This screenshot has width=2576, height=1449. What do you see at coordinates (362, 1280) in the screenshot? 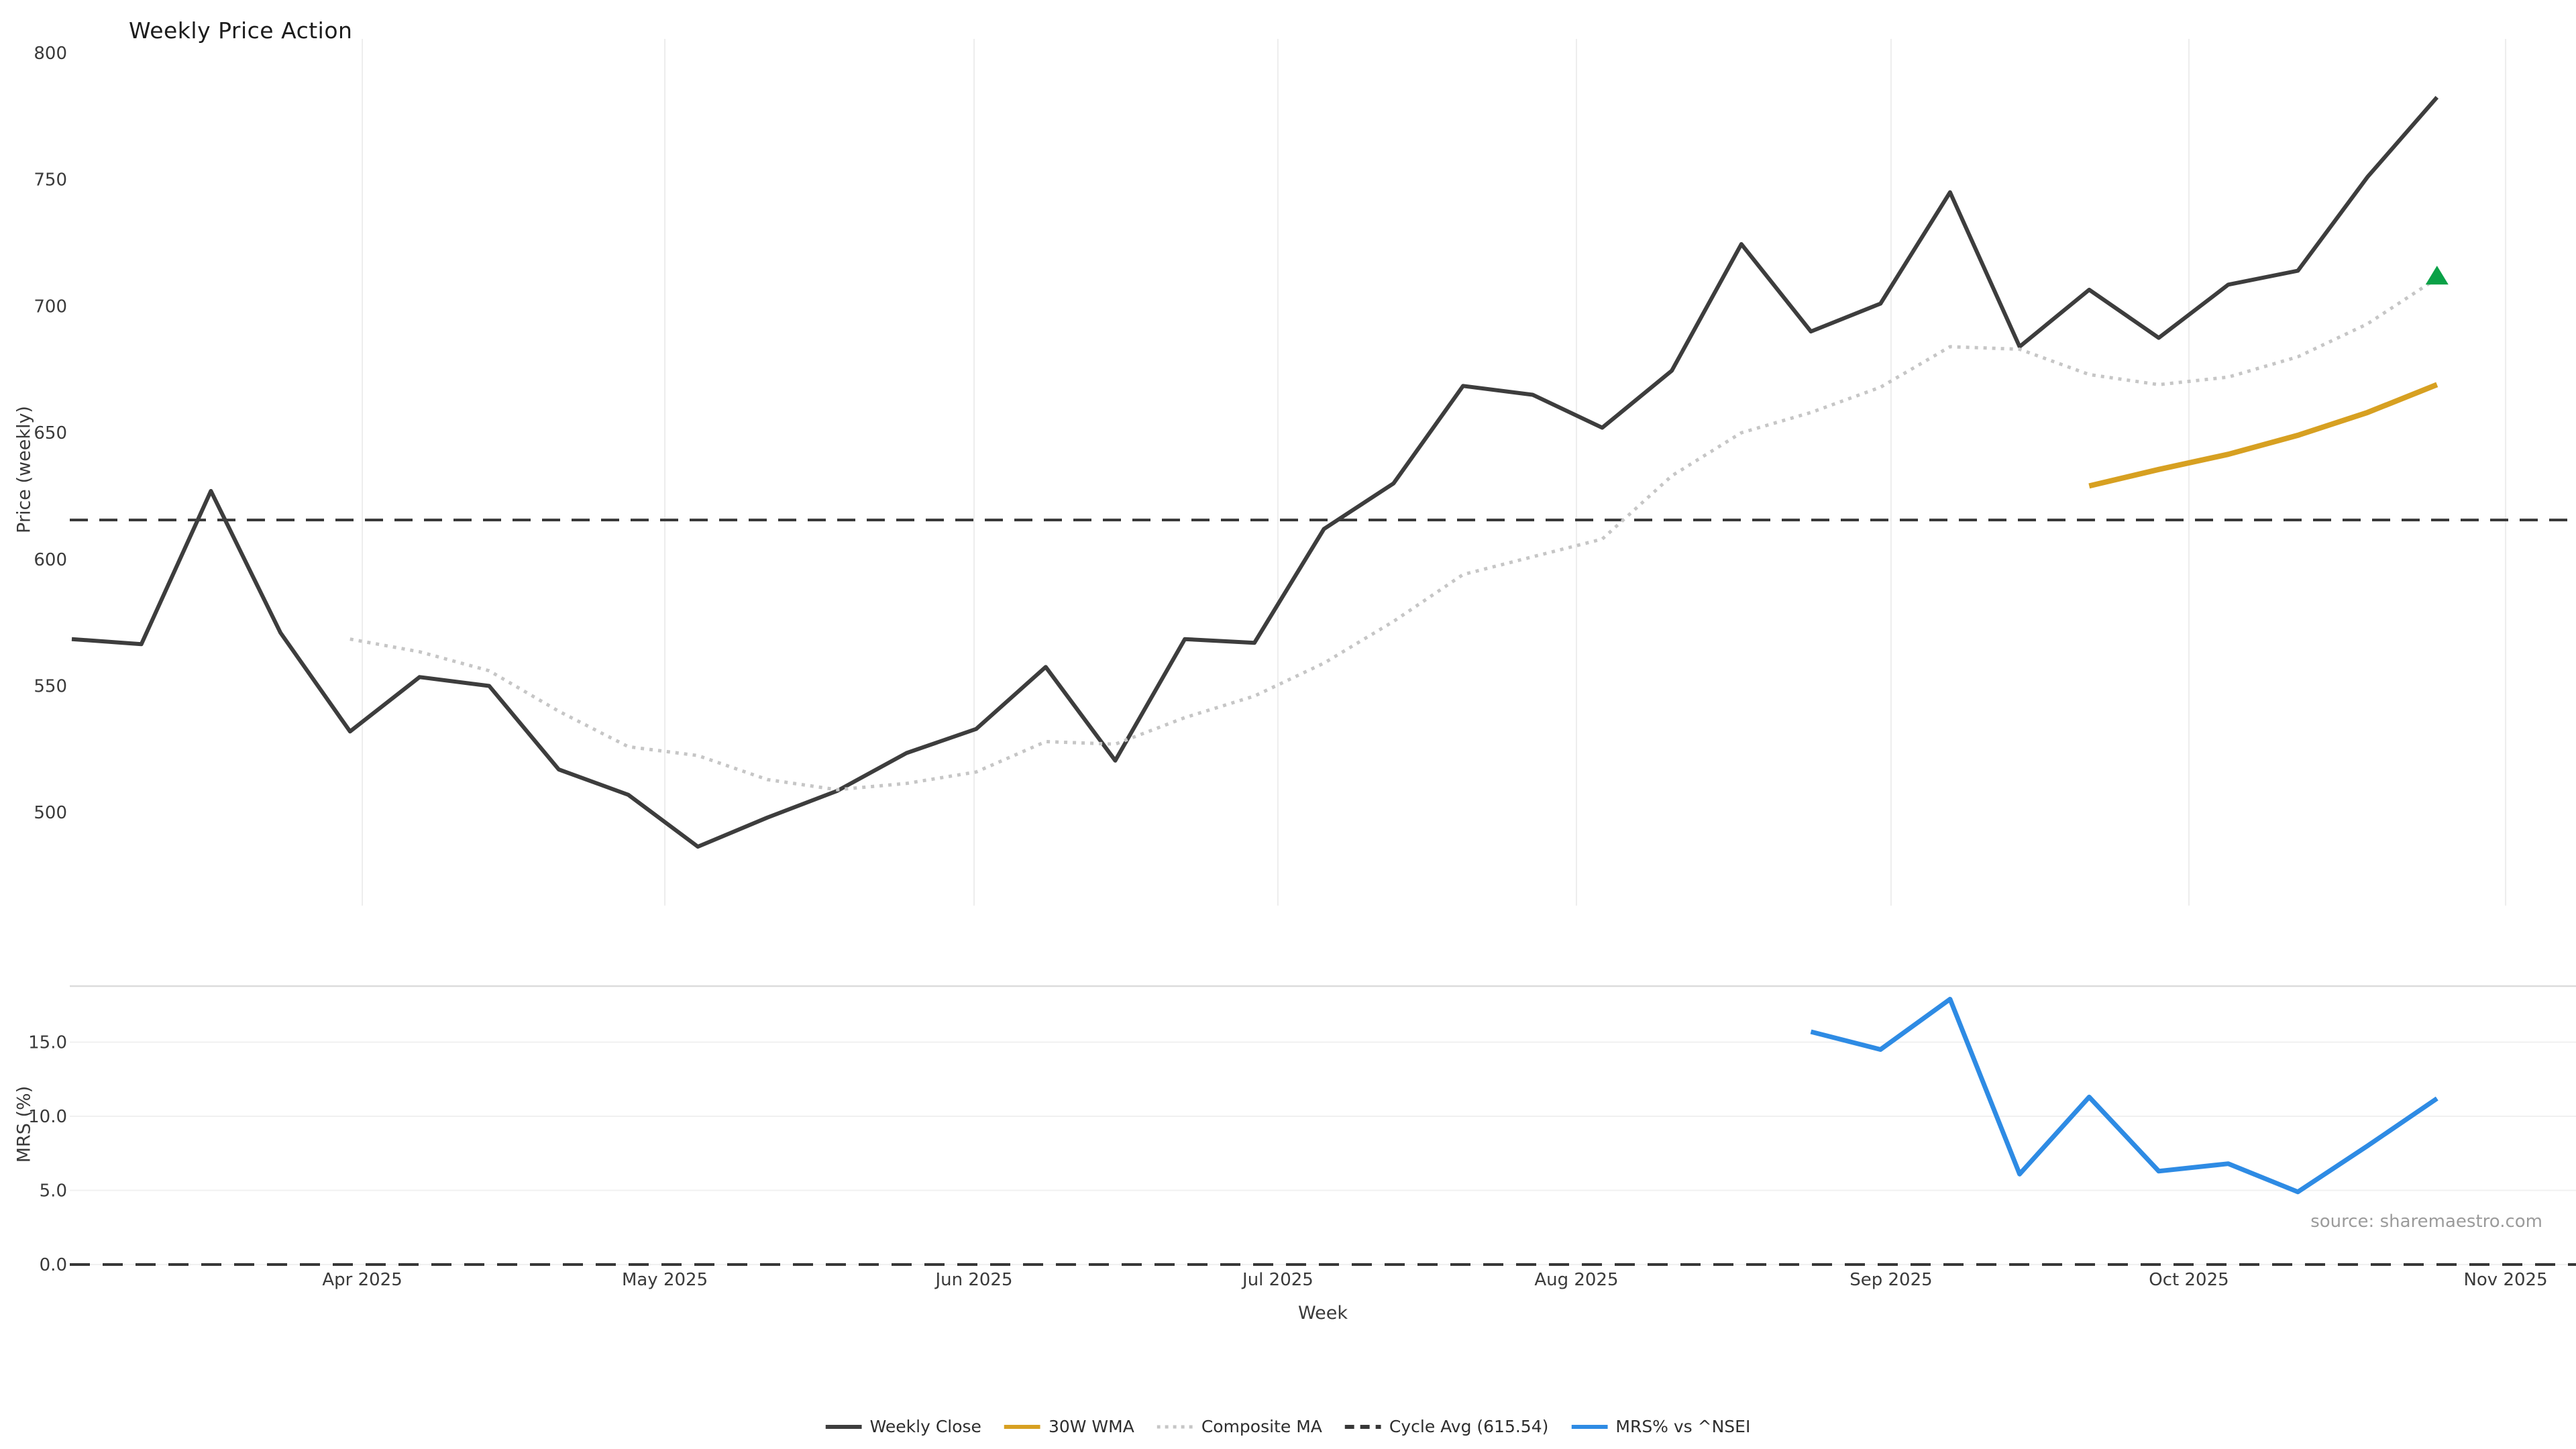
I see `x-tick-label: Apr 2025` at bounding box center [362, 1280].